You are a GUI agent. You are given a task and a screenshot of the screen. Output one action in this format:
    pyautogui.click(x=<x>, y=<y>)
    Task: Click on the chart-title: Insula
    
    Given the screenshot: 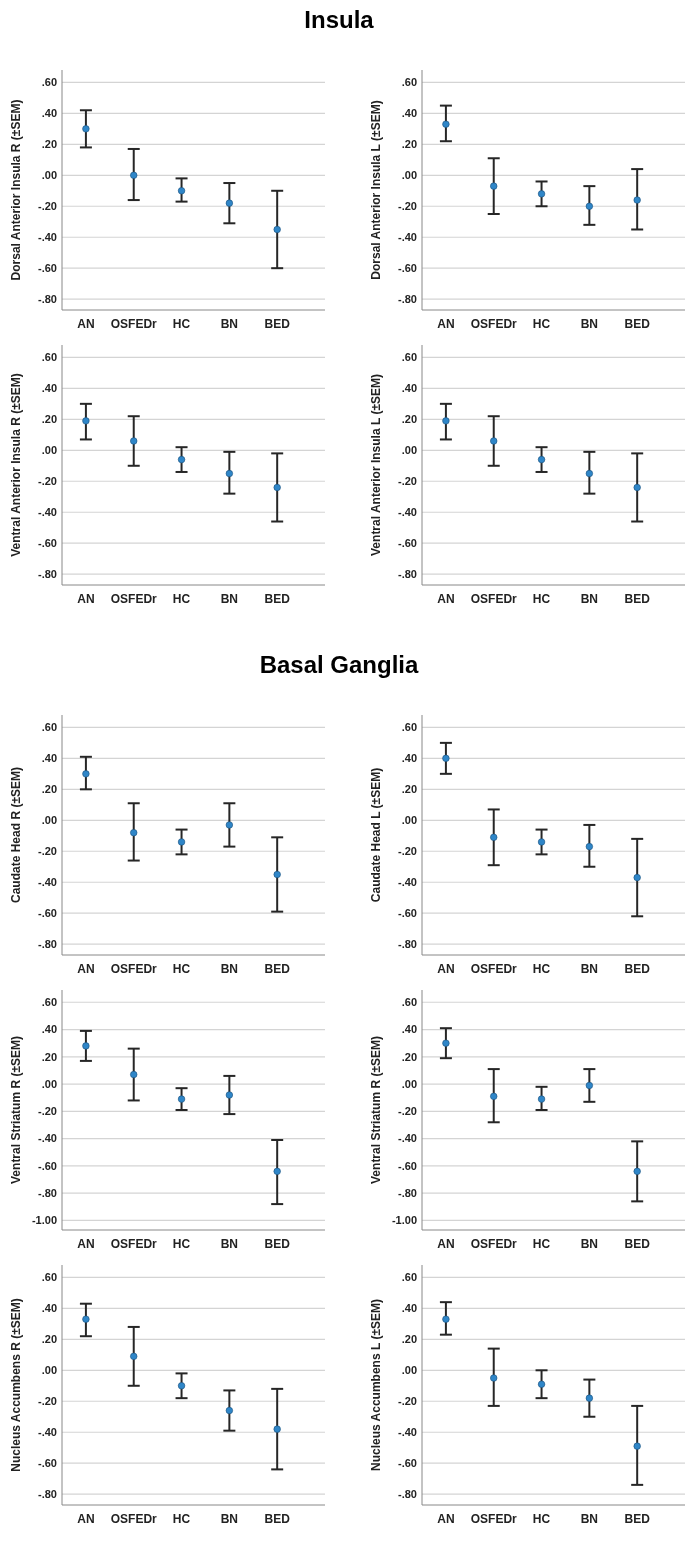 What is the action you would take?
    pyautogui.click(x=339, y=19)
    